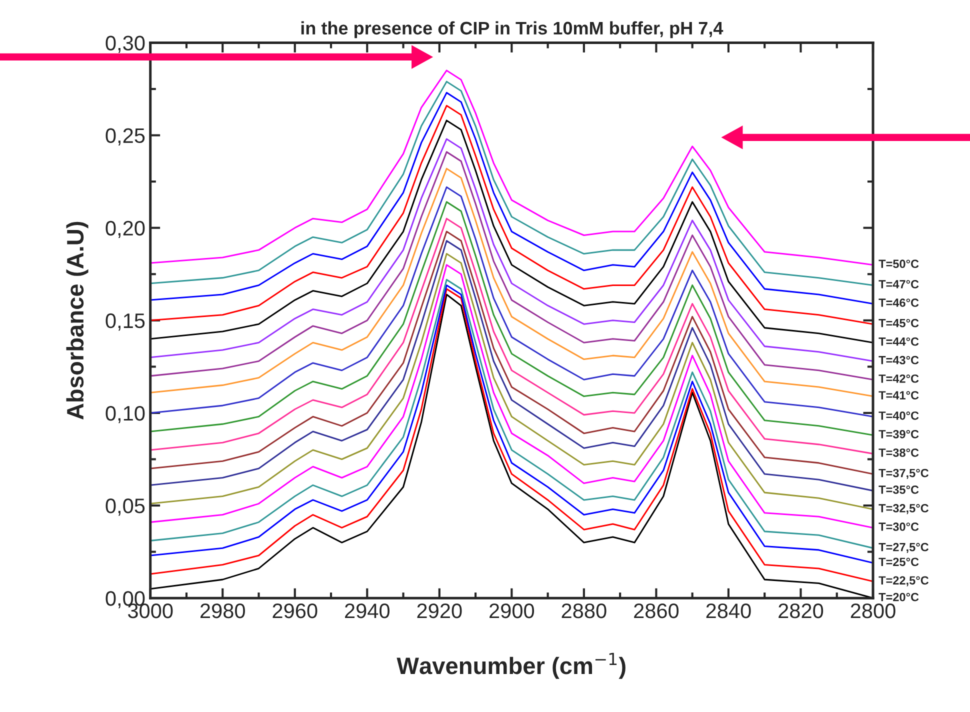 Image resolution: width=970 pixels, height=712 pixels. What do you see at coordinates (873, 610) in the screenshot?
I see `x-tick-label: 2800` at bounding box center [873, 610].